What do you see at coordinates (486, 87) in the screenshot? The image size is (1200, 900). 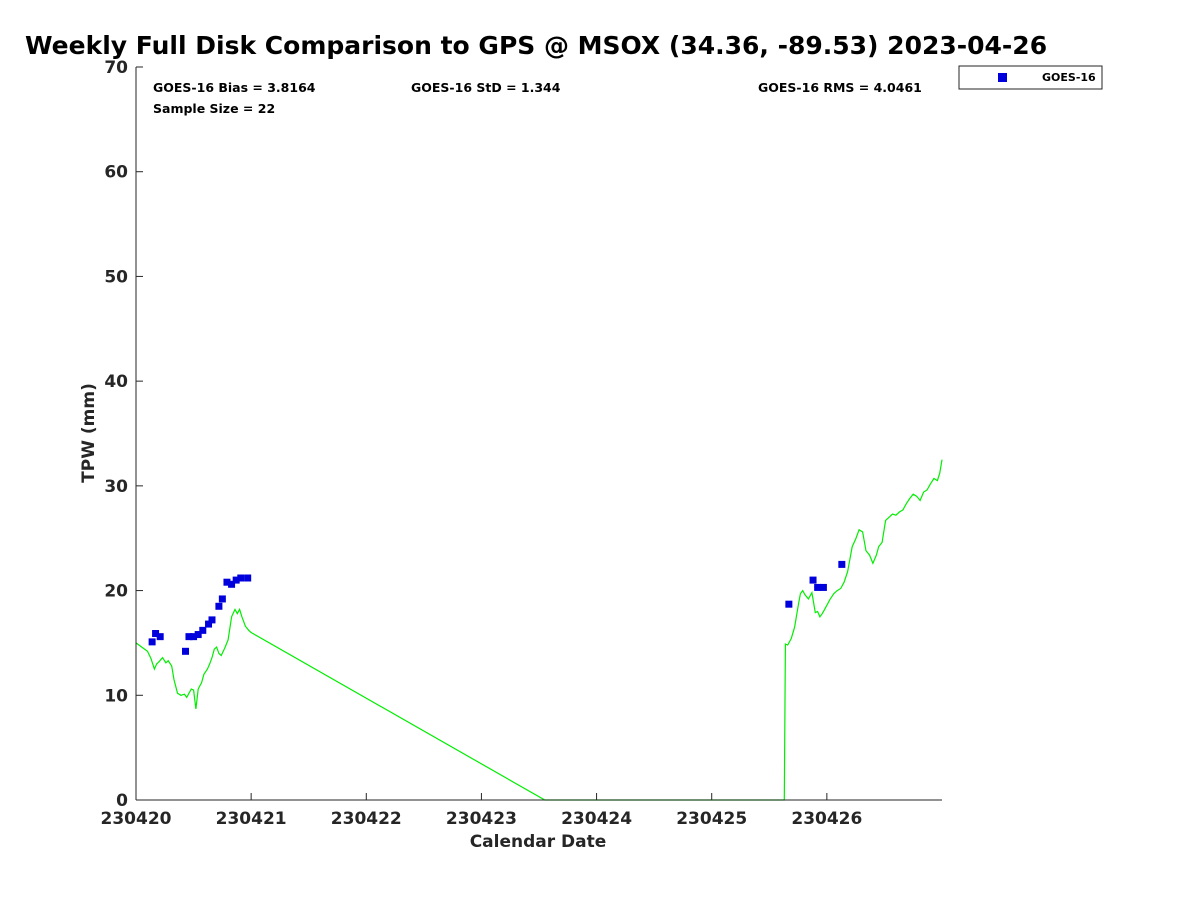 I see `std-stat: GOES-16 StD = 1.344` at bounding box center [486, 87].